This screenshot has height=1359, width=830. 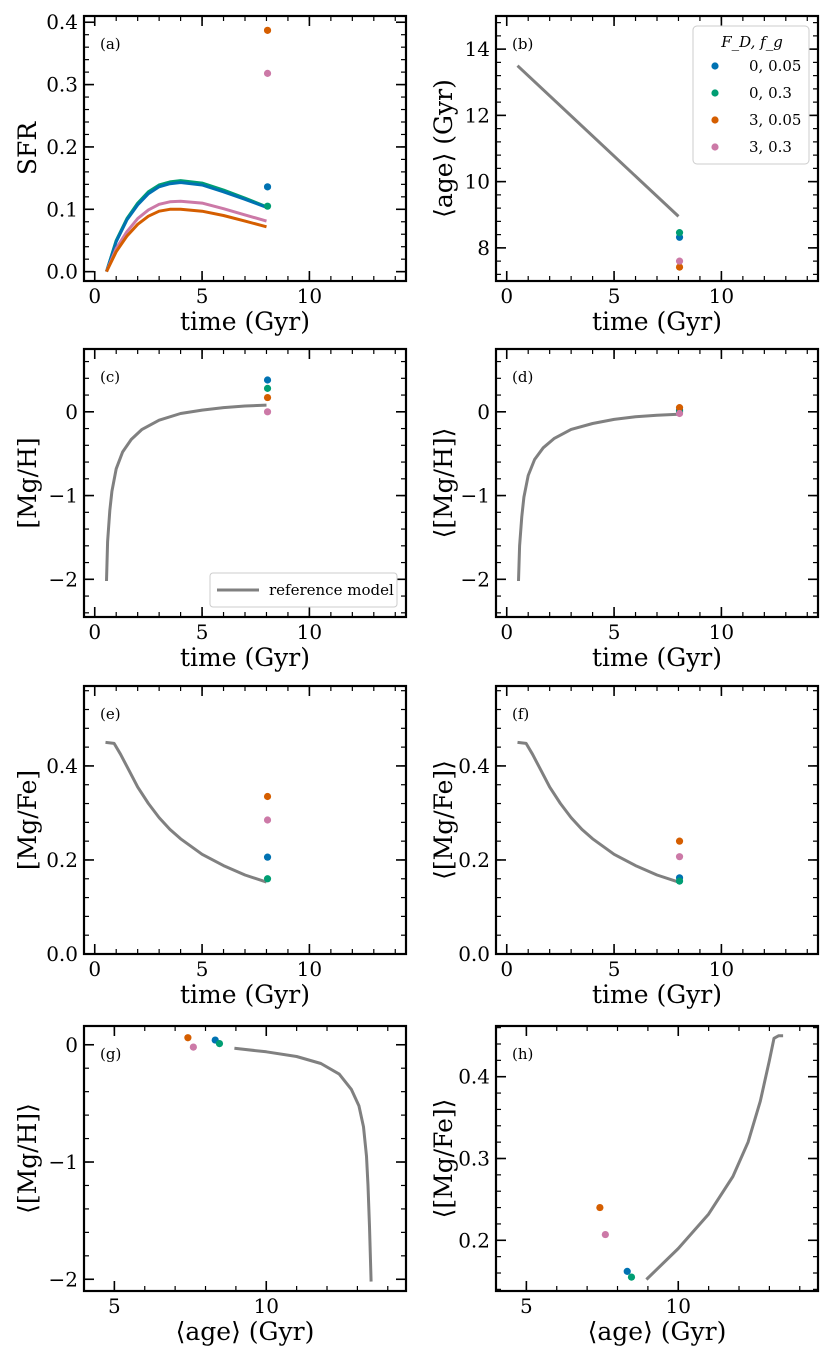 I want to click on panel-a: 0 5 10 0.0 0.1 0.2 0.3 0.4 (a) time (Gyr) SFR, so click(x=210, y=173).